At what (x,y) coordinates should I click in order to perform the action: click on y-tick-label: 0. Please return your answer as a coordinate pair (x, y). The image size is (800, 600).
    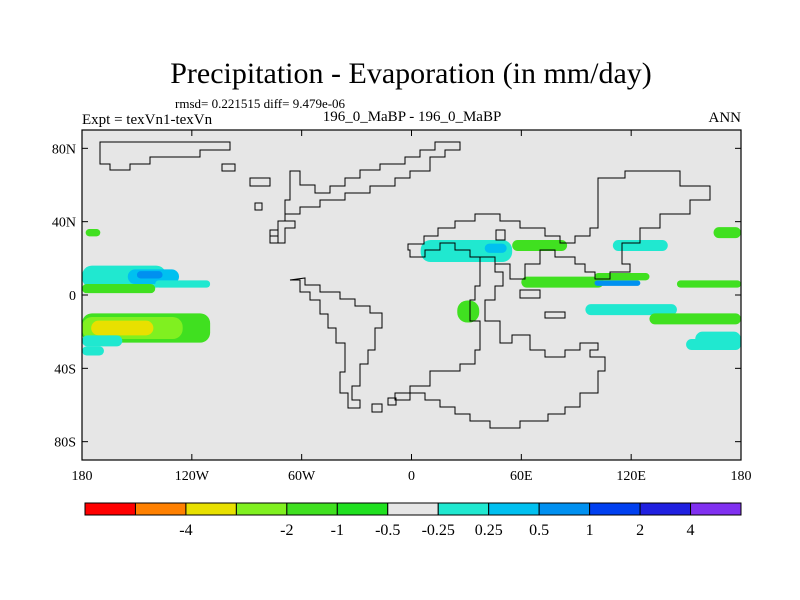
    Looking at the image, I should click on (72, 296).